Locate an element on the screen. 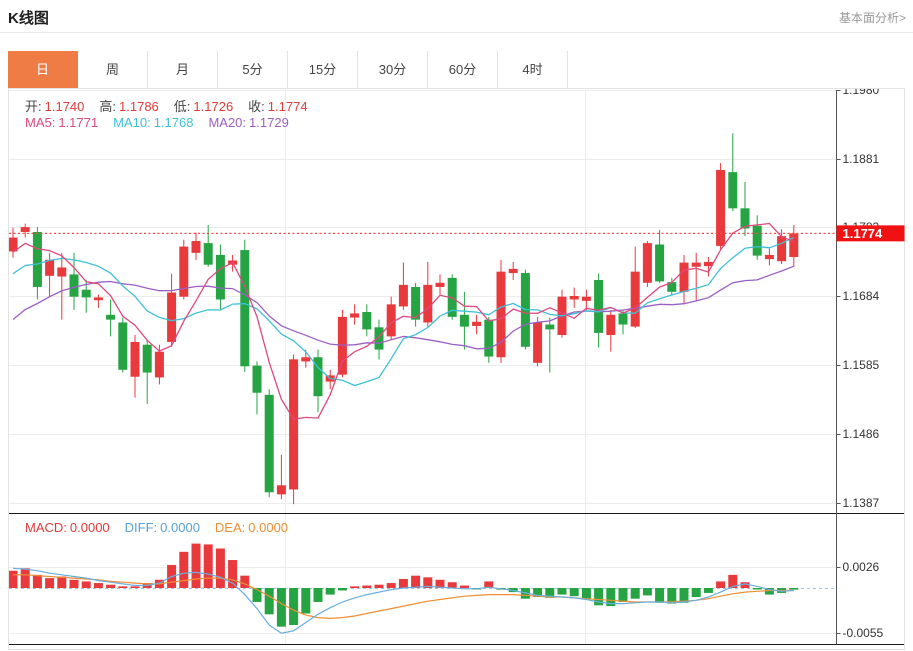 This screenshot has width=913, height=651. ohlc-high: 高: 1.1786 is located at coordinates (129, 106).